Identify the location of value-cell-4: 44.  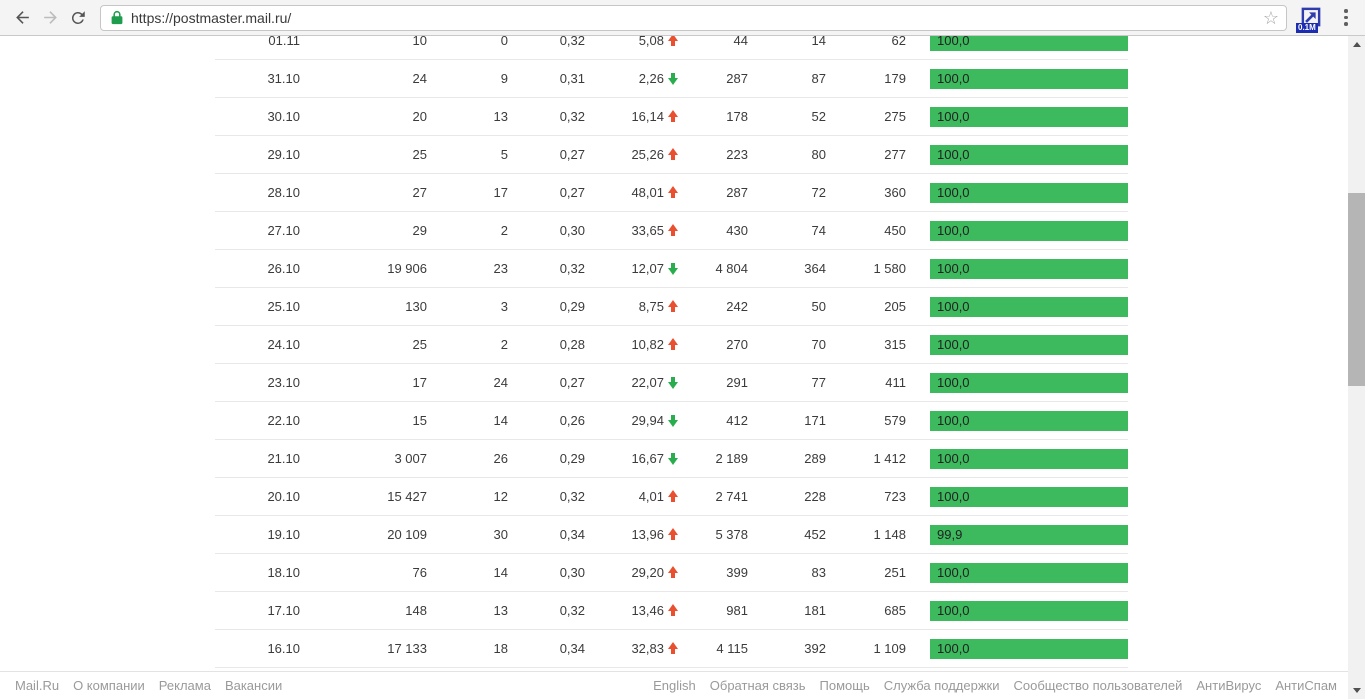
(740, 42).